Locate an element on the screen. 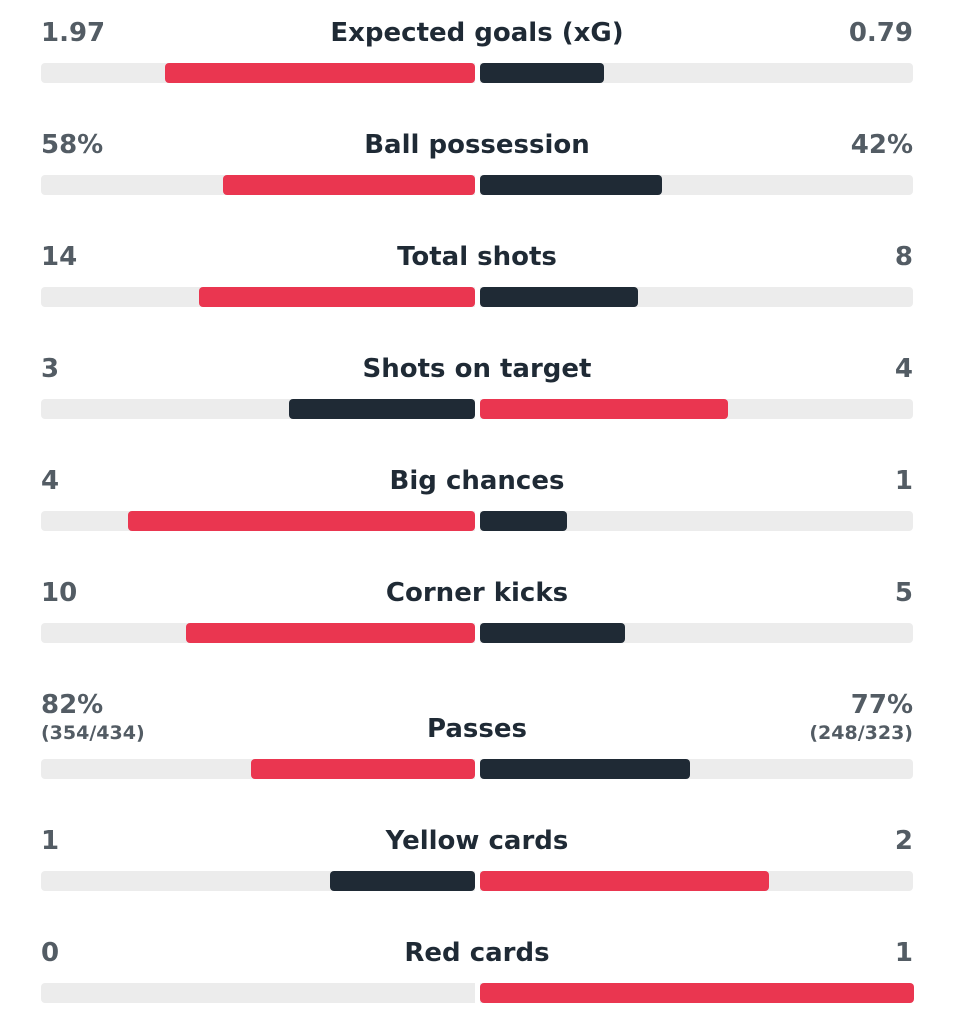  away-value: 5 is located at coordinates (903, 593).